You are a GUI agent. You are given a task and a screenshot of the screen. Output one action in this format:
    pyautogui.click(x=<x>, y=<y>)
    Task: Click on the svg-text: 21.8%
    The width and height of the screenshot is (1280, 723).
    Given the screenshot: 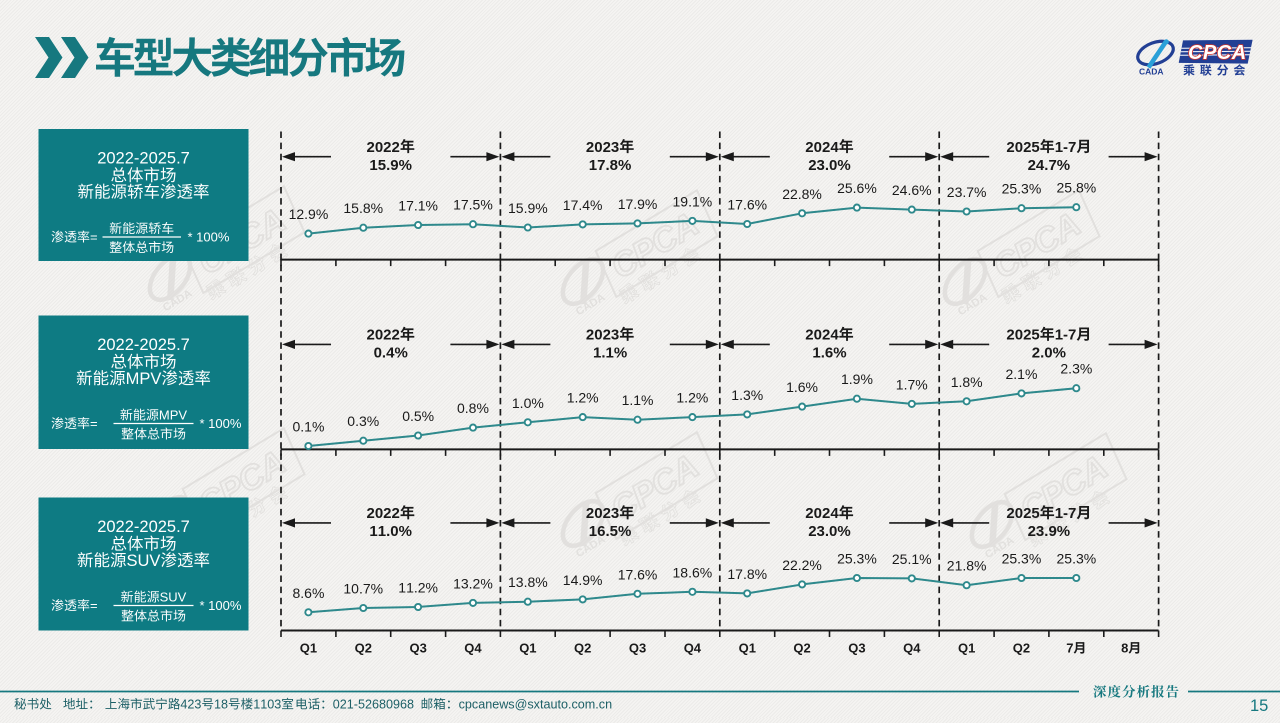 What is the action you would take?
    pyautogui.click(x=967, y=566)
    